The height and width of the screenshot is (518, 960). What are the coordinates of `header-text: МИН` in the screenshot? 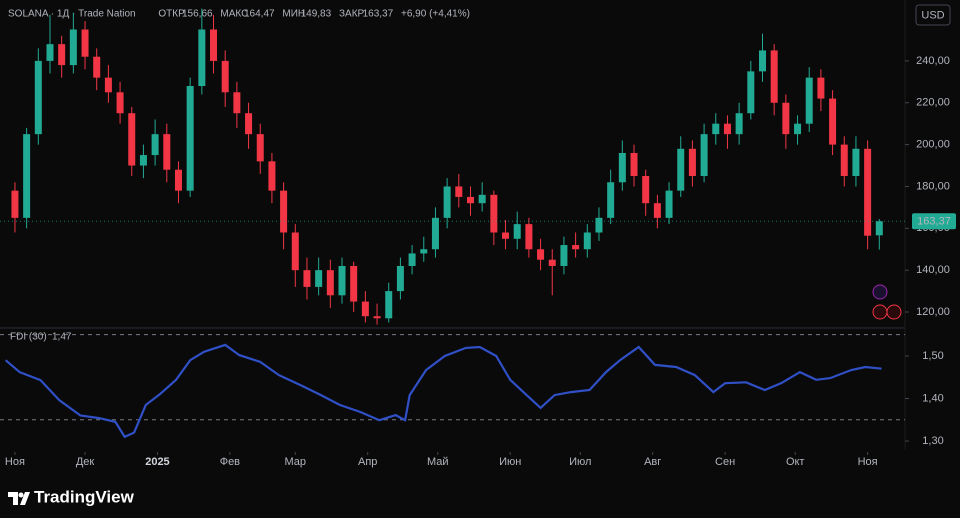 It's located at (293, 14).